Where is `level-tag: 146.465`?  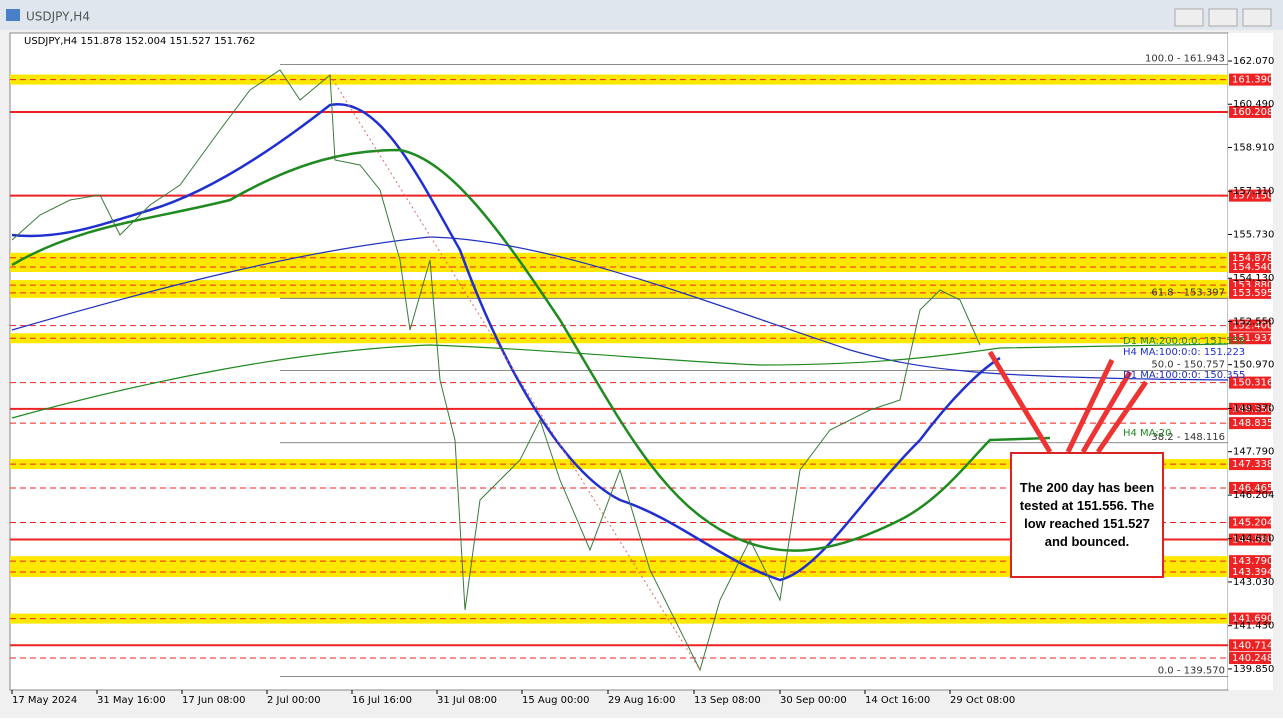 level-tag: 146.465 is located at coordinates (1252, 488).